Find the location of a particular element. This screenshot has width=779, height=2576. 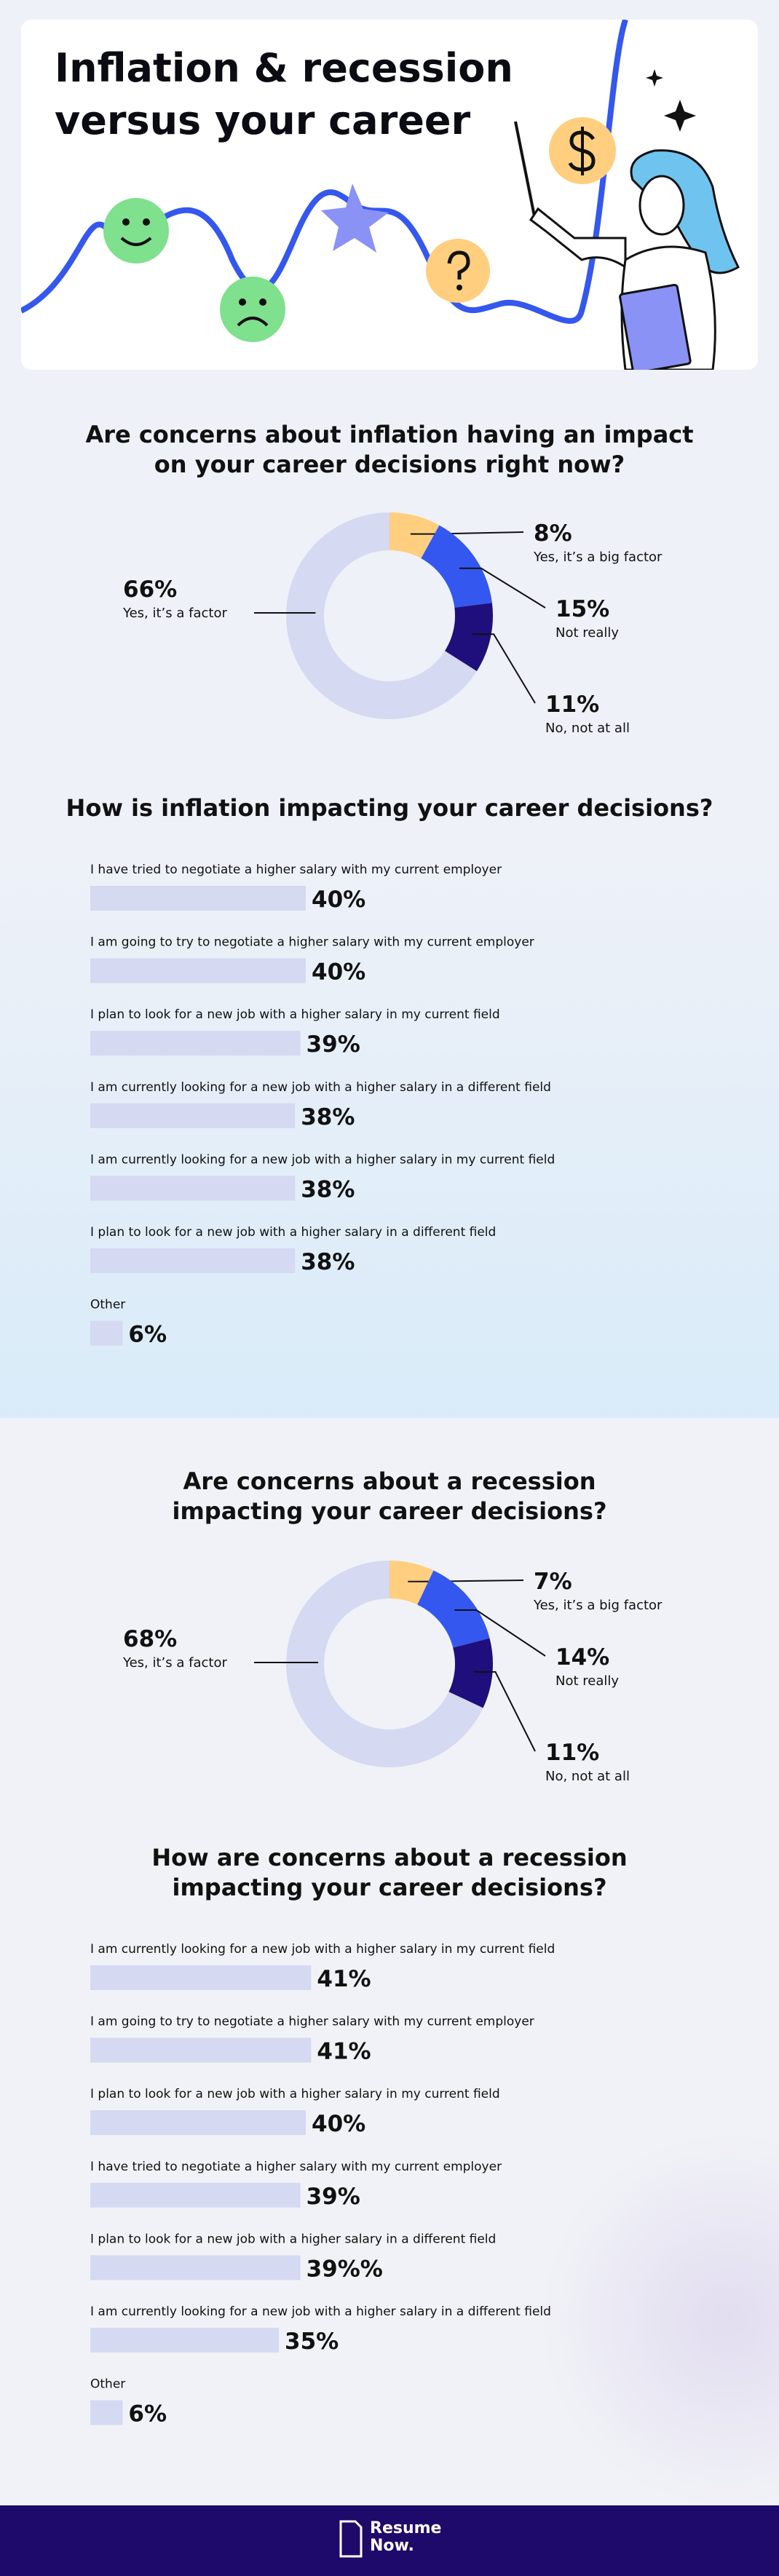

header-card is located at coordinates (389, 195).